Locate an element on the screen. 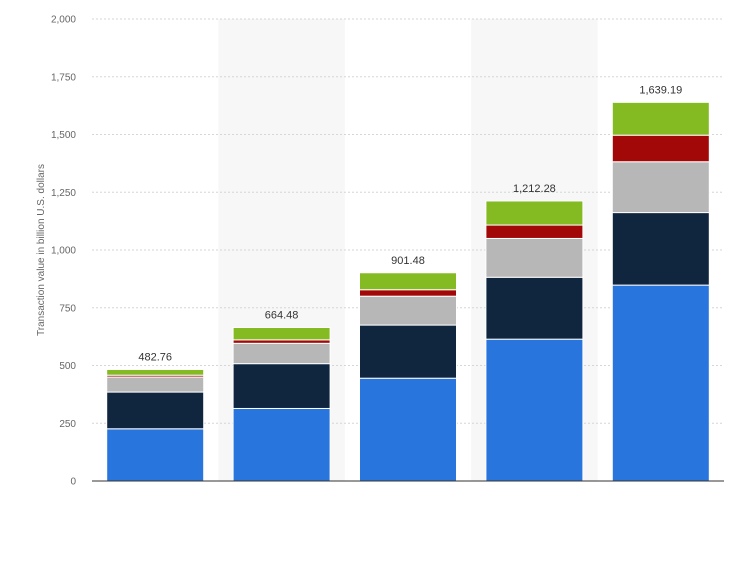 The height and width of the screenshot is (565, 754). total-label: 901.48 is located at coordinates (408, 261).